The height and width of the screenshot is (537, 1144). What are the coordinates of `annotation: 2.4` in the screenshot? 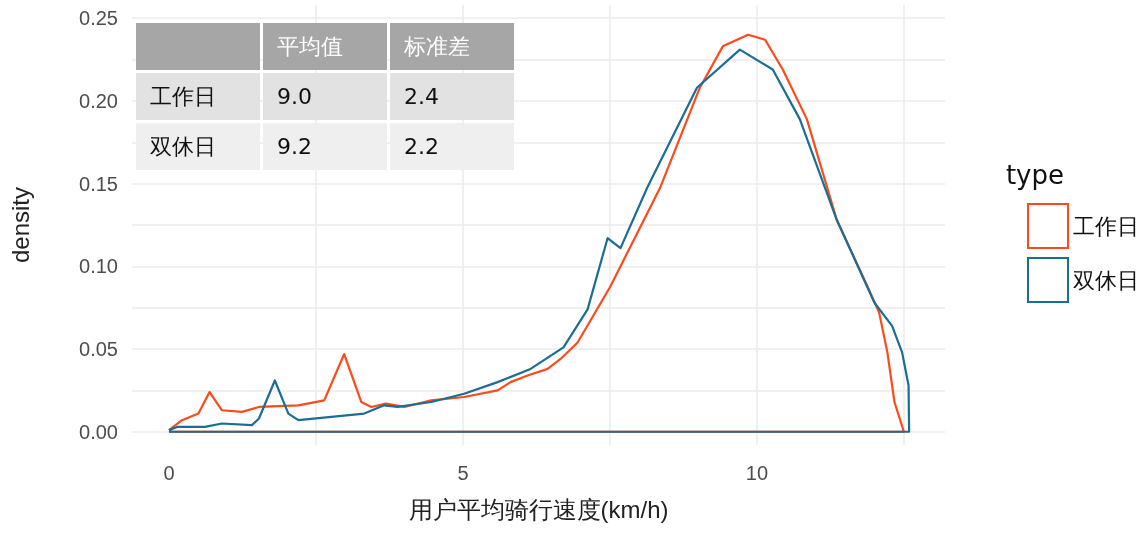 It's located at (452, 96).